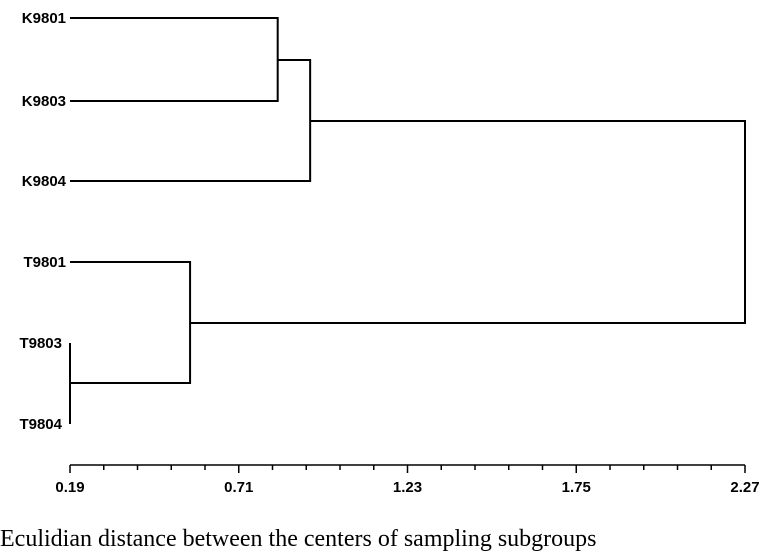  Describe the element at coordinates (40, 343) in the screenshot. I see `leaf-label-t9803: T9803` at that location.